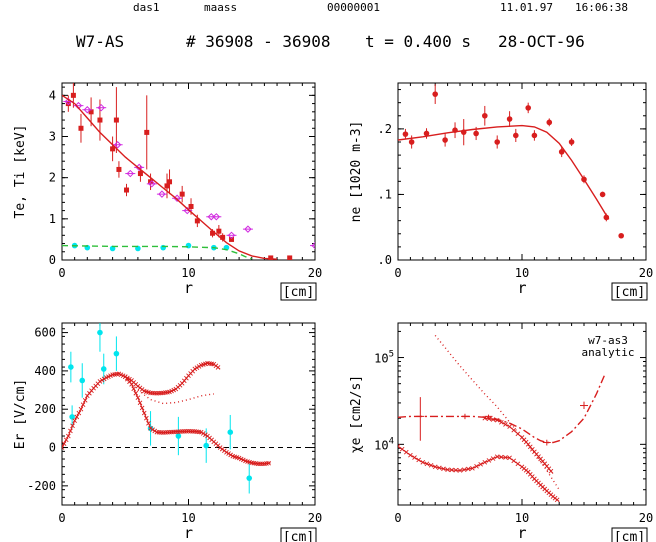  Describe the element at coordinates (221, 7) in the screenshot. I see `header-group: maass` at that location.